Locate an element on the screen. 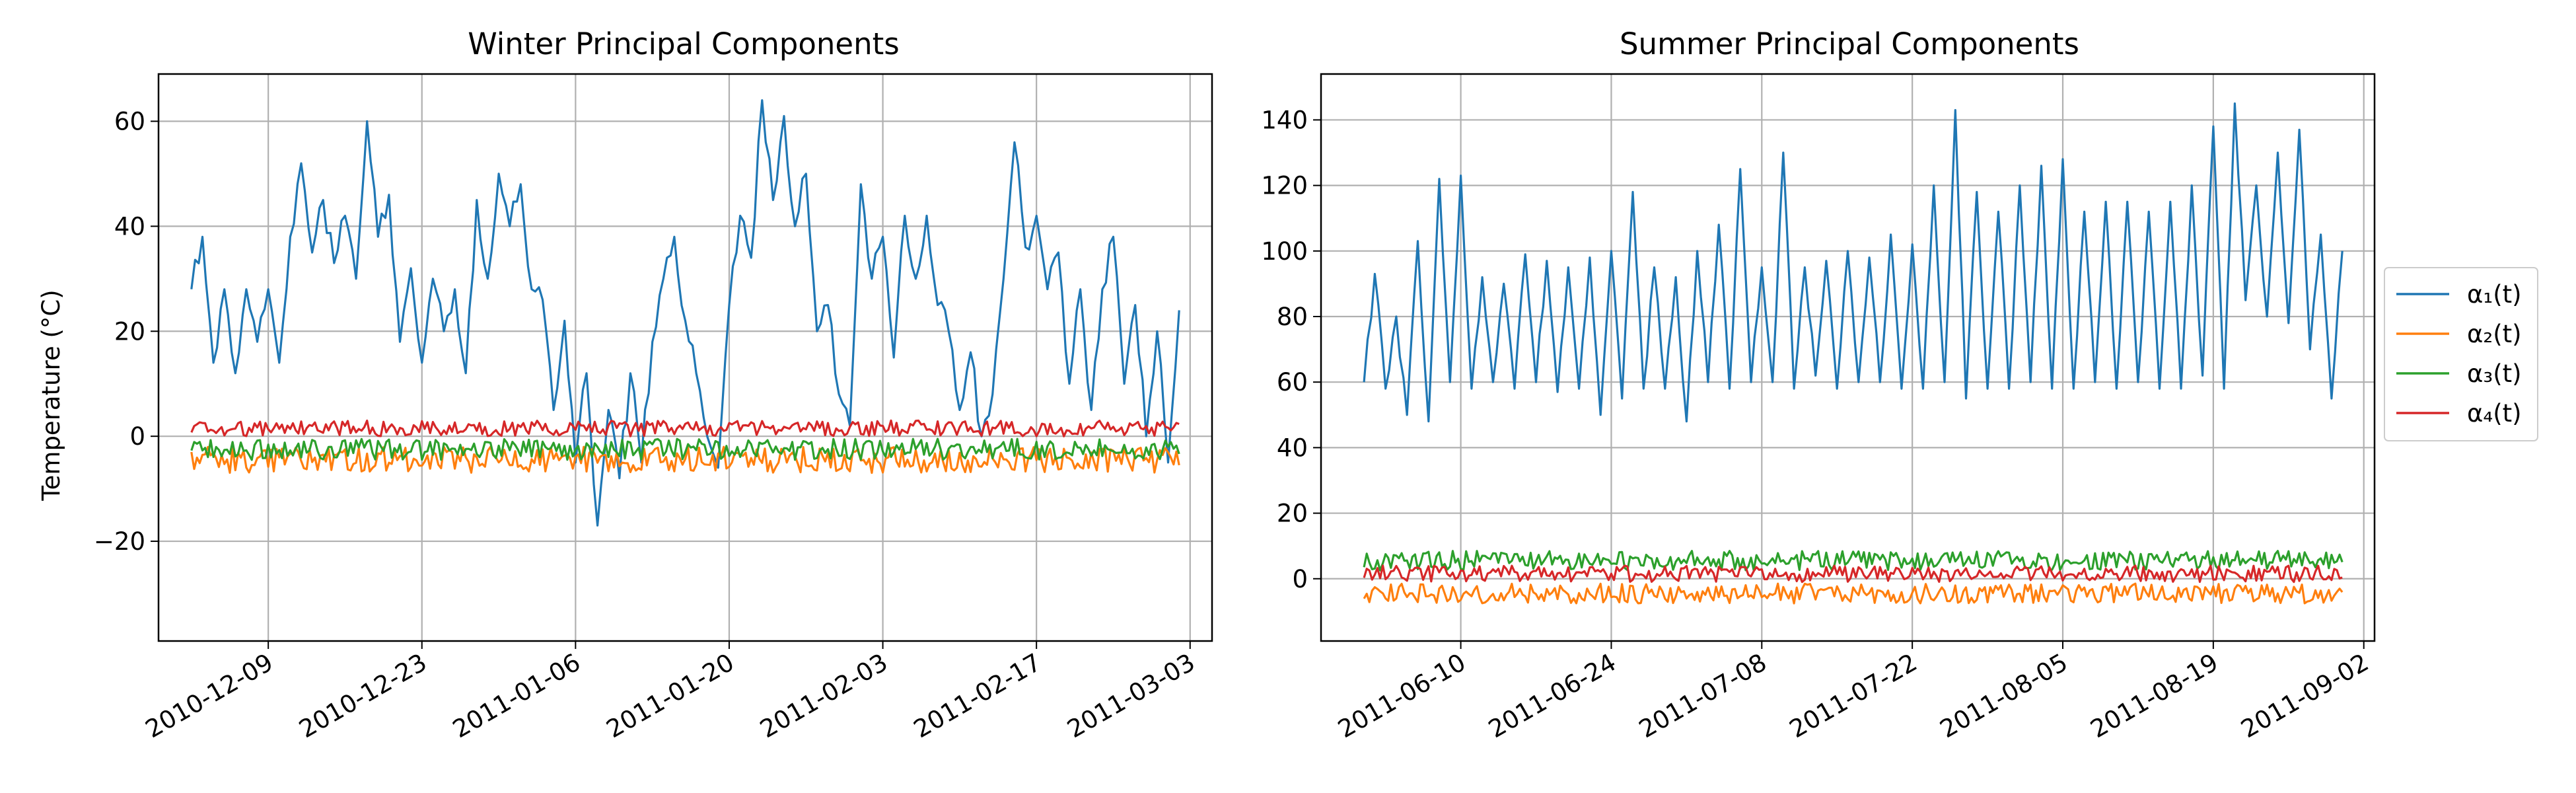 The width and height of the screenshot is (2576, 793). winter-series-2-line is located at coordinates (685, 460).